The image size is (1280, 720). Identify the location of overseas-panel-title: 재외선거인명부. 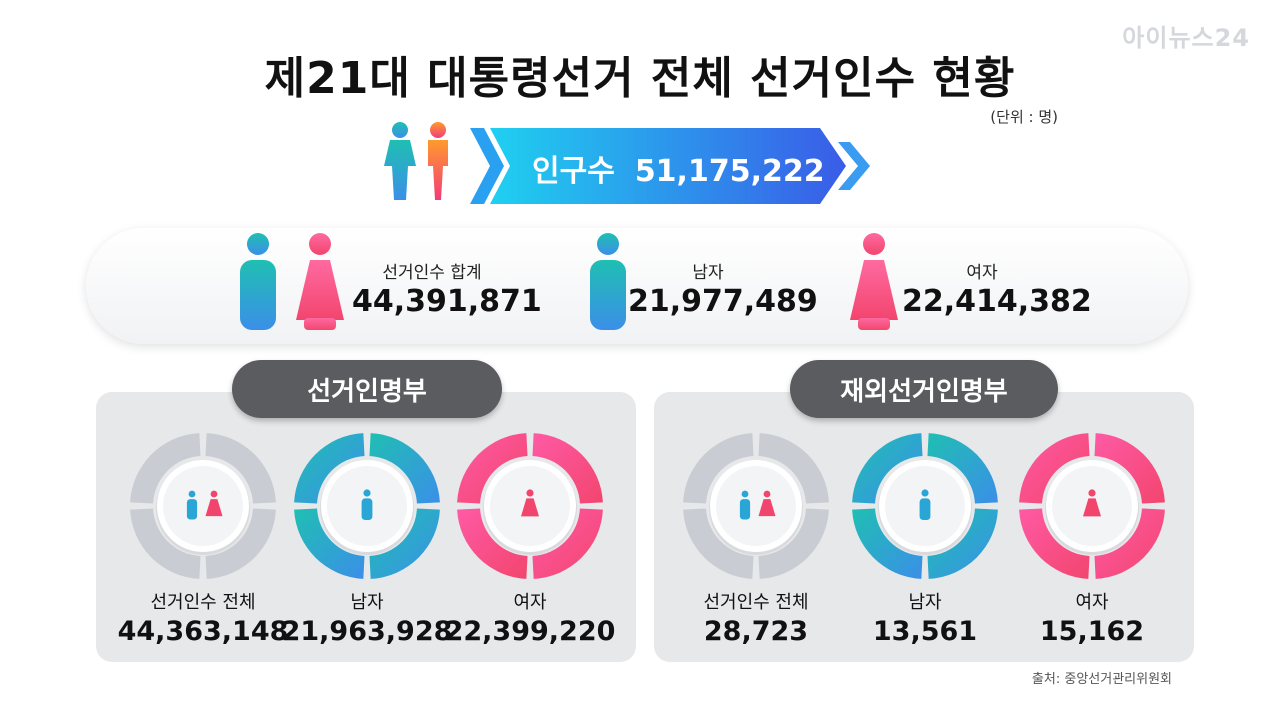
(924, 389).